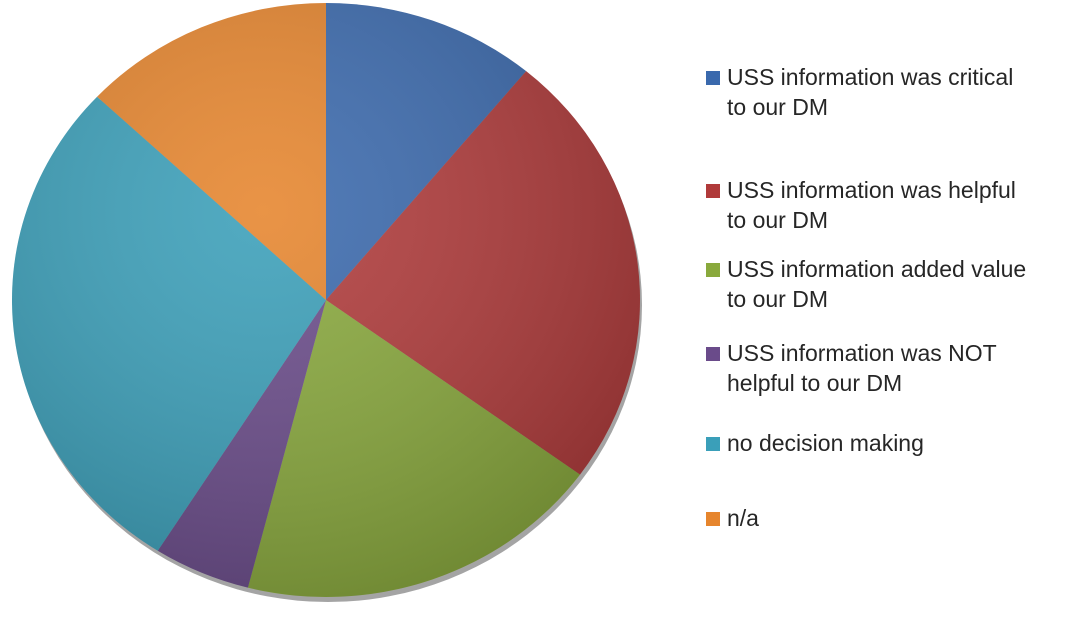 This screenshot has height=622, width=1078. I want to click on legend-label: no decision making, so click(825, 443).